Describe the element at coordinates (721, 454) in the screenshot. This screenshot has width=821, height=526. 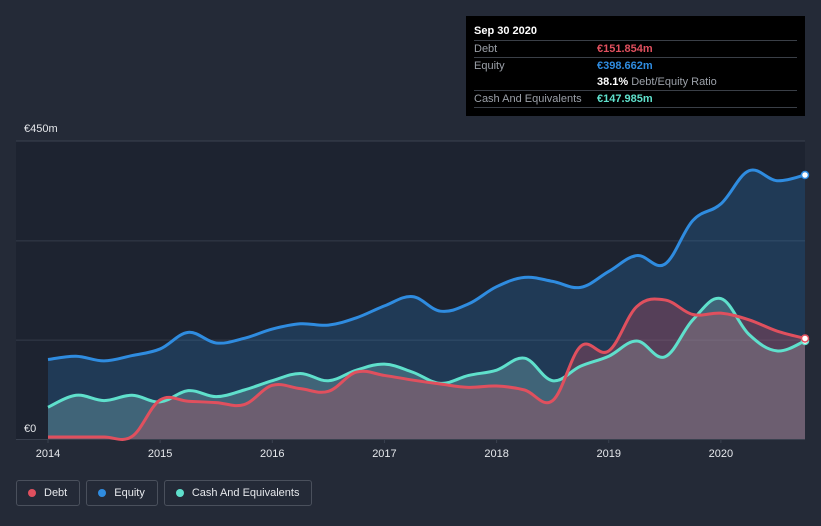
I see `x-tick-label: 2020` at that location.